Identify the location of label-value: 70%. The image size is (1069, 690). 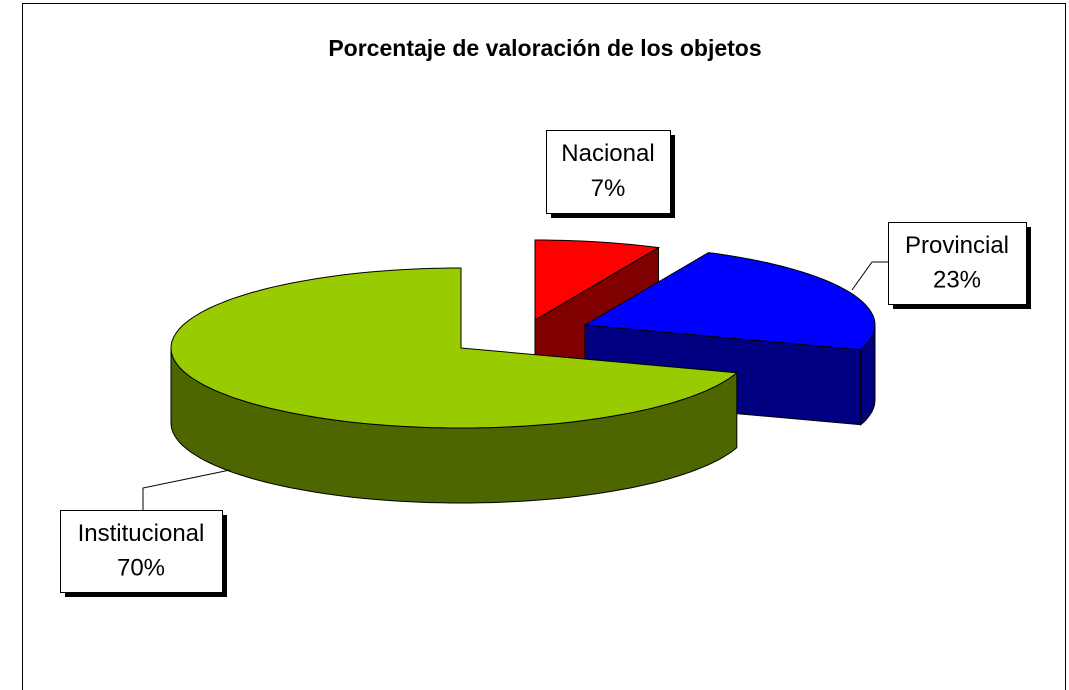
(141, 567).